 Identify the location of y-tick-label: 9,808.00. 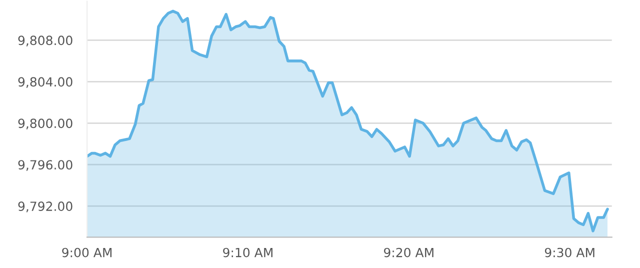
(45, 41).